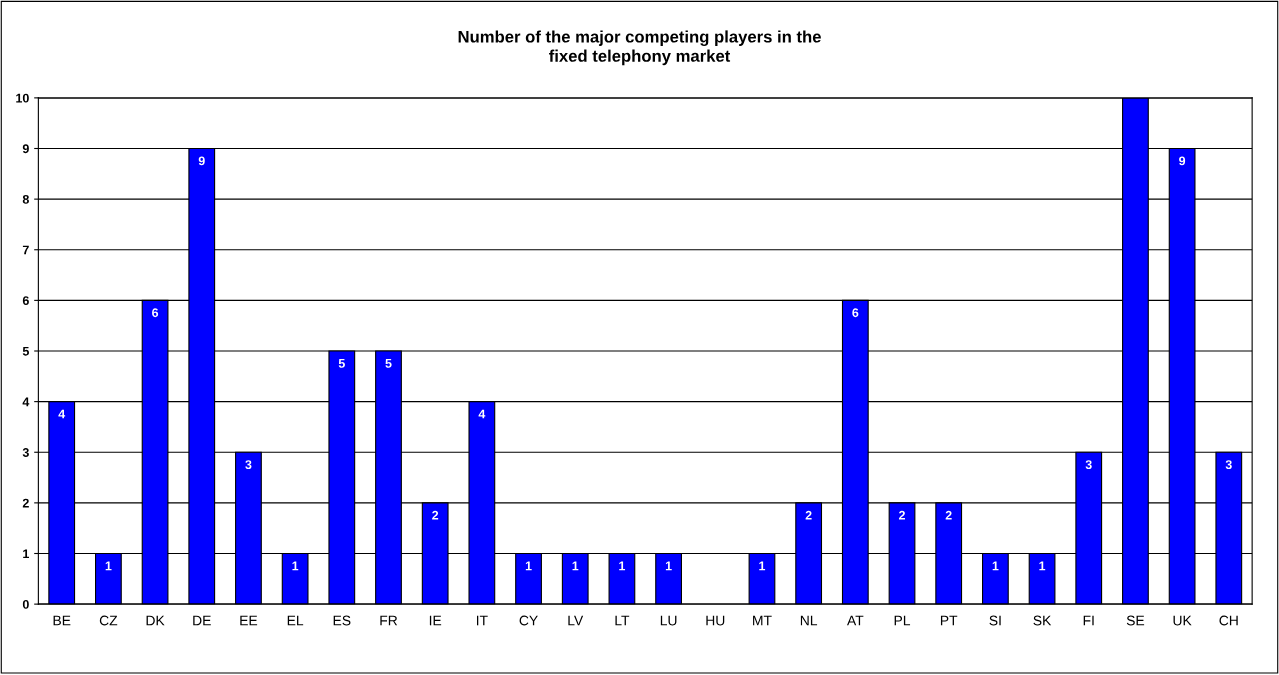 The height and width of the screenshot is (675, 1279). I want to click on x-tick-label: FR, so click(389, 620).